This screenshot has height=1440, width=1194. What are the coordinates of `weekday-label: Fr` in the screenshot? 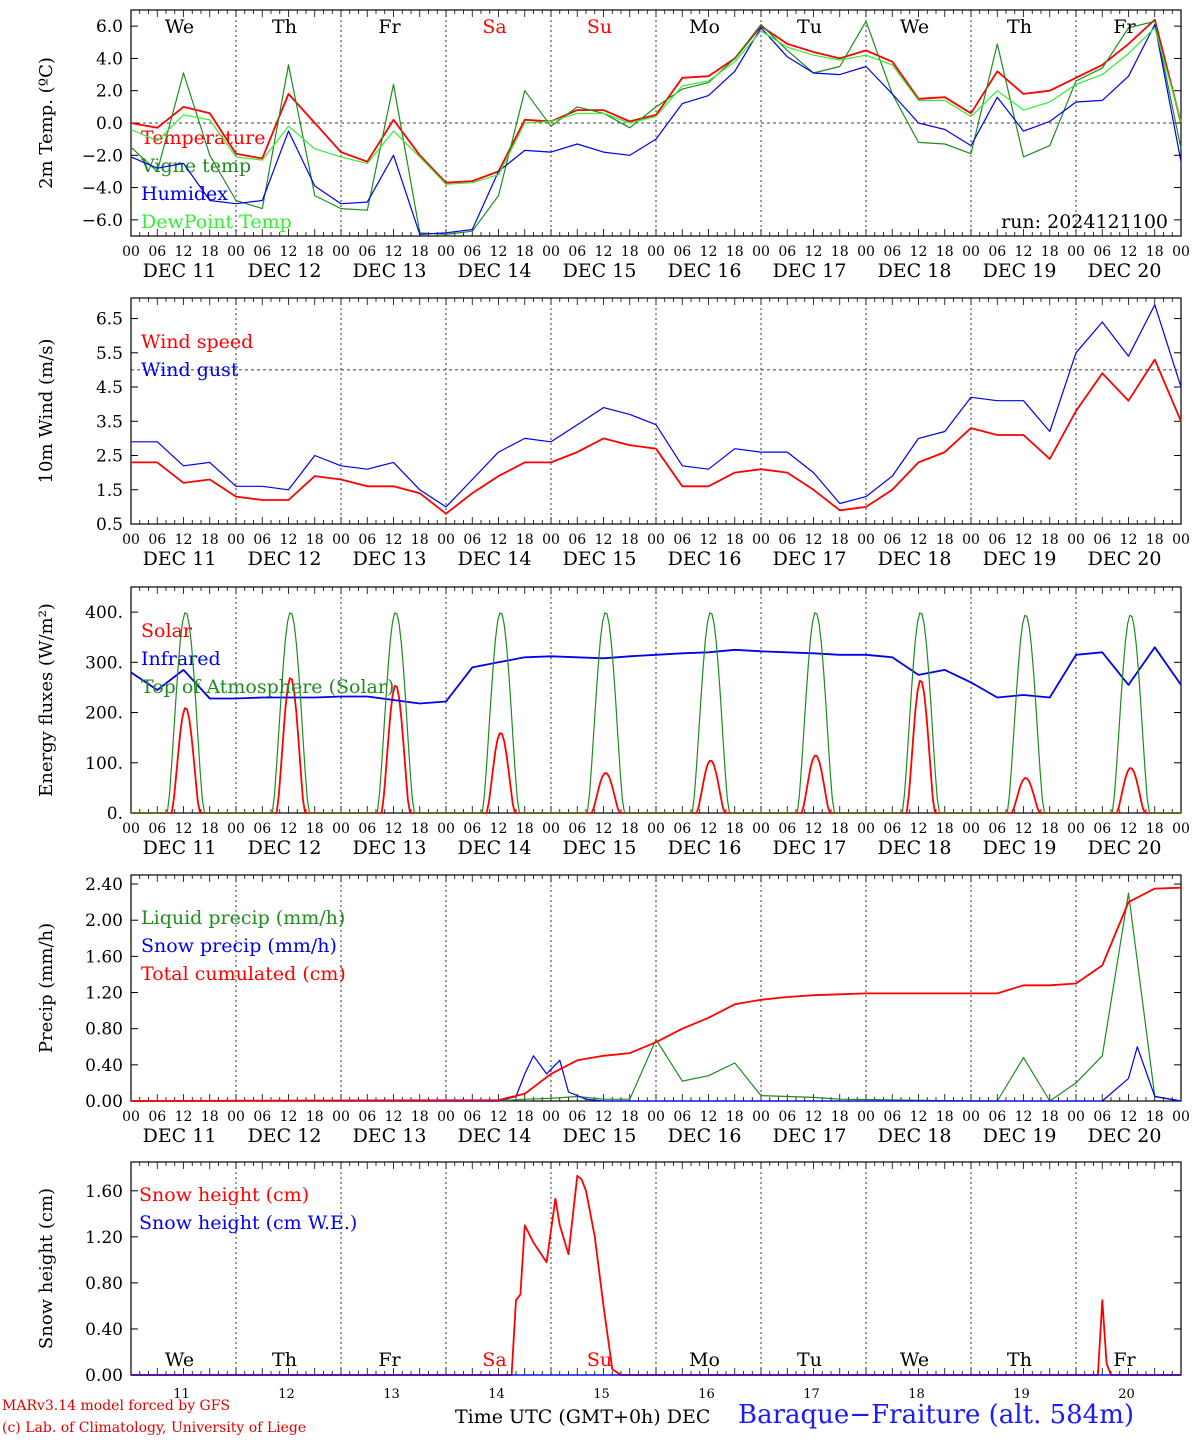 It's located at (1124, 1360).